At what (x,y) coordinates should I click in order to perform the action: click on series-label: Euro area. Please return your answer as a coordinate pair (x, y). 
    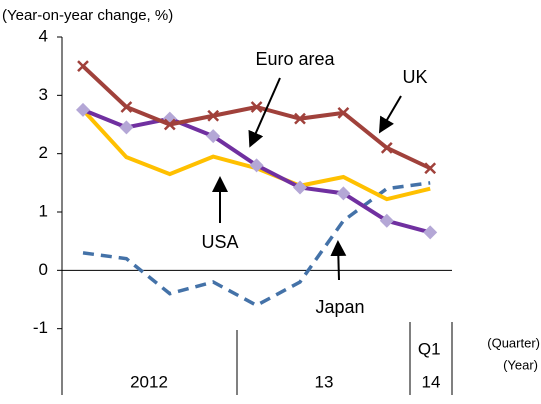
    Looking at the image, I should click on (295, 59).